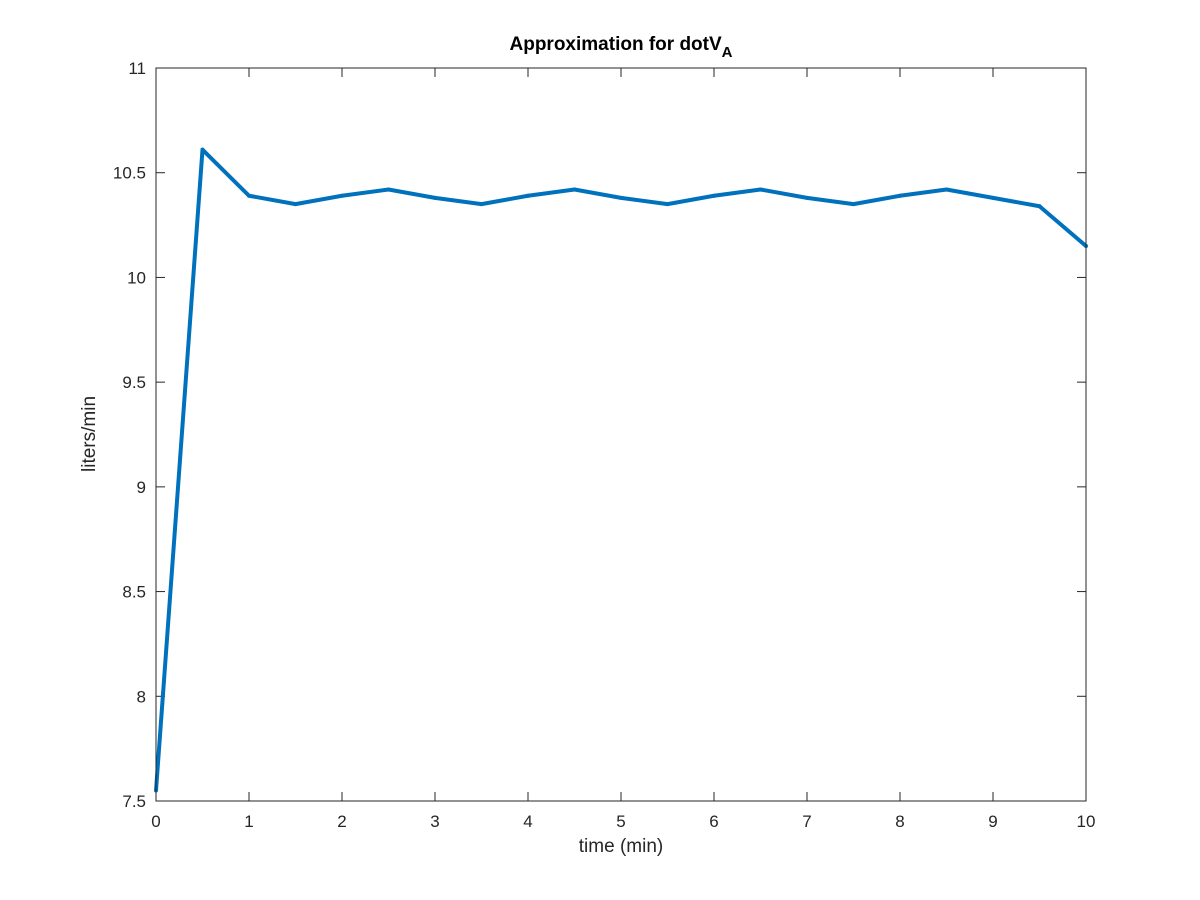 Image resolution: width=1200 pixels, height=900 pixels. What do you see at coordinates (620, 821) in the screenshot?
I see `x-tick-label: 5` at bounding box center [620, 821].